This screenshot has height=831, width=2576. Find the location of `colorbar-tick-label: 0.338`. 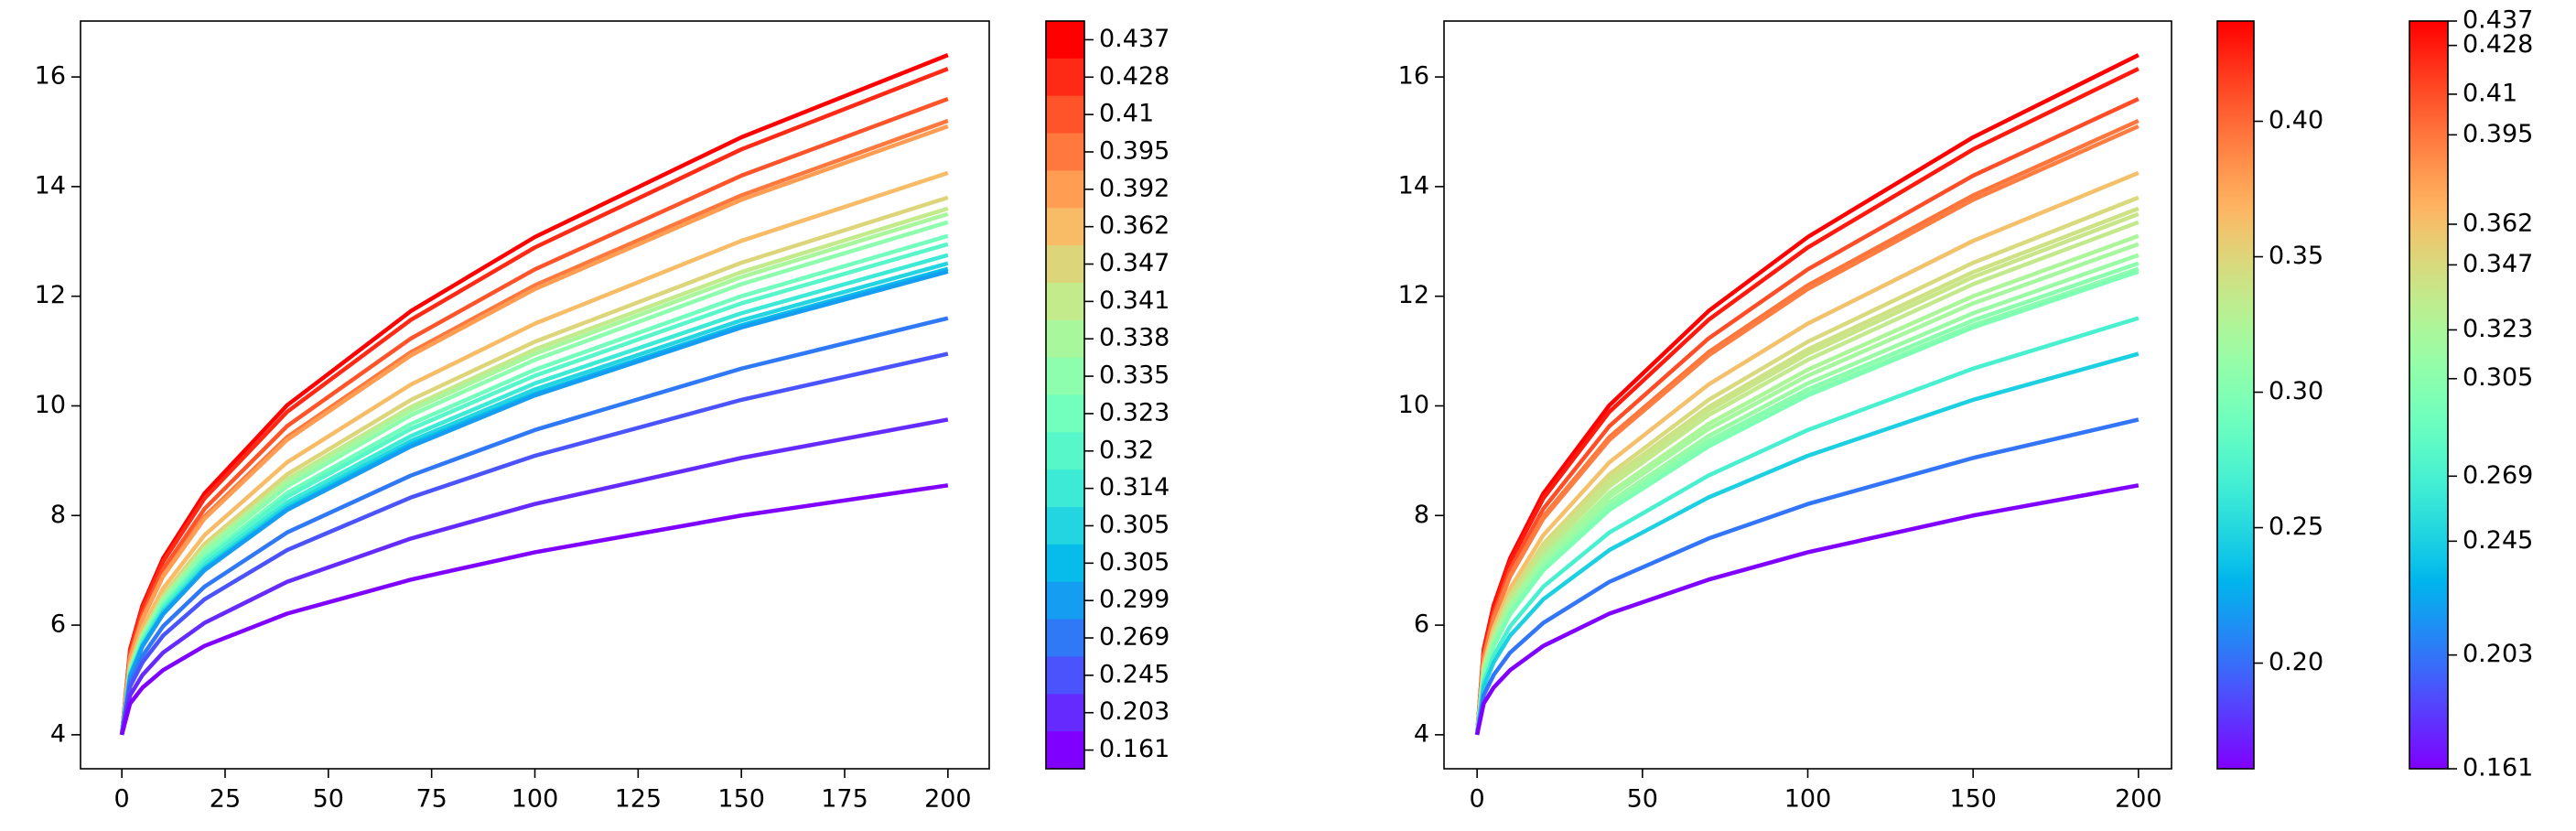

colorbar-tick-label: 0.338 is located at coordinates (1134, 338).